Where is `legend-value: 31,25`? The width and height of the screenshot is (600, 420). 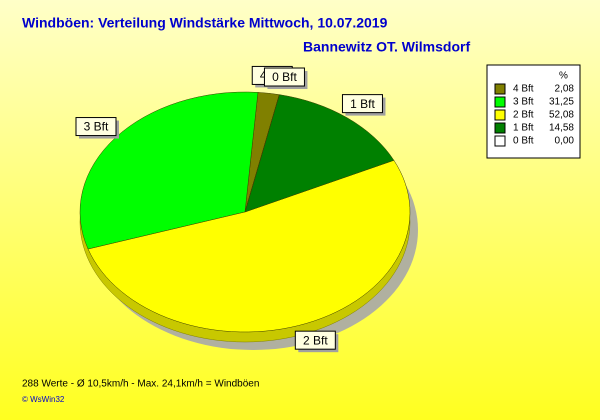 legend-value: 31,25 is located at coordinates (561, 102).